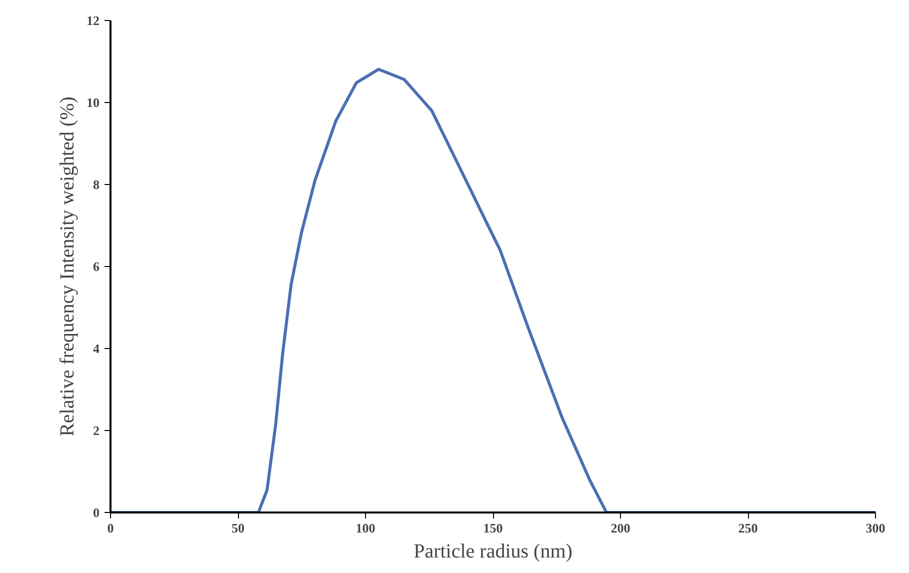 The image size is (909, 573). I want to click on x-tick-label: 50, so click(238, 528).